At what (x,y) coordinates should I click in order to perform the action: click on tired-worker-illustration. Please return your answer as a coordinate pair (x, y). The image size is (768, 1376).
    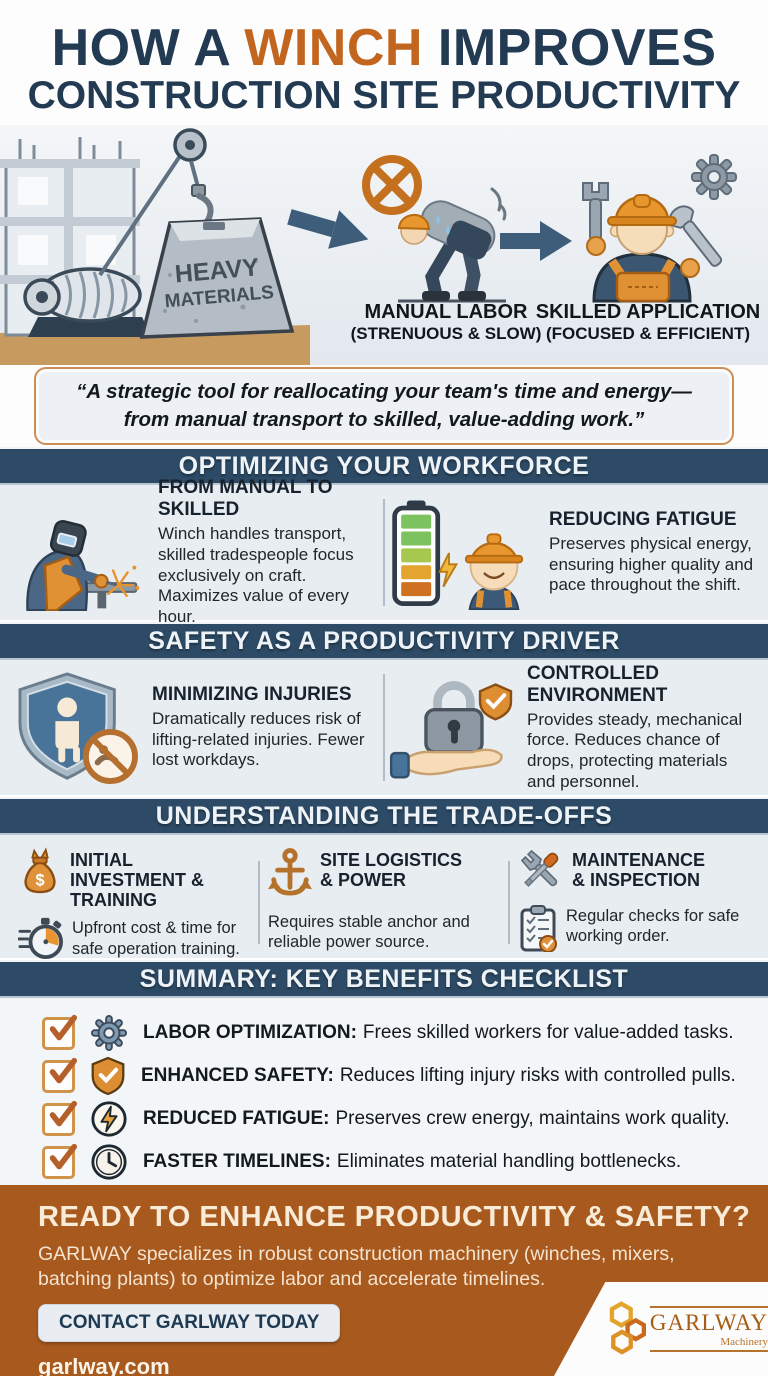
    Looking at the image, I should click on (452, 245).